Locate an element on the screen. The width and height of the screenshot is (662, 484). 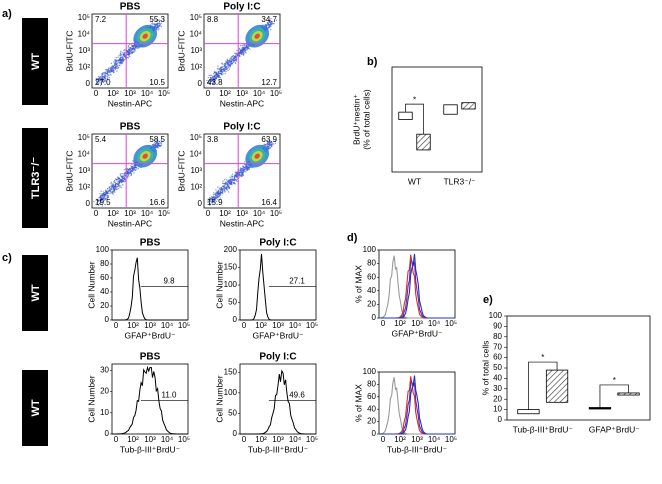
y-tick-label: 20 is located at coordinates (104, 391).